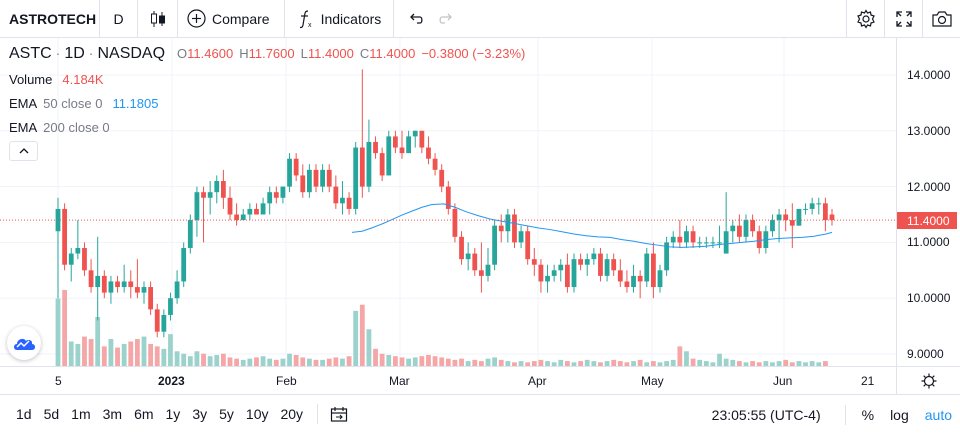  Describe the element at coordinates (339, 414) in the screenshot. I see `date-range-icon` at that location.